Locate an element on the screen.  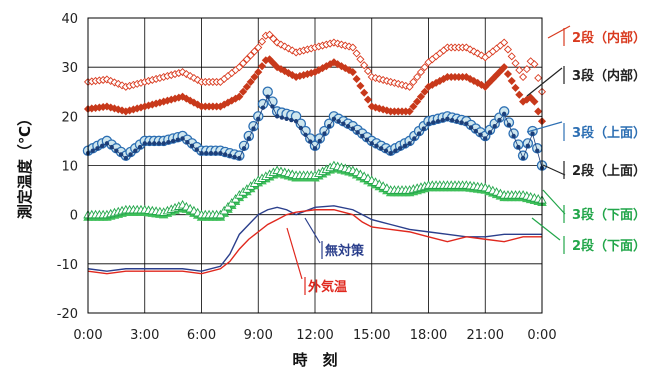
x-tick-label: 12:00 is located at coordinates (314, 335).